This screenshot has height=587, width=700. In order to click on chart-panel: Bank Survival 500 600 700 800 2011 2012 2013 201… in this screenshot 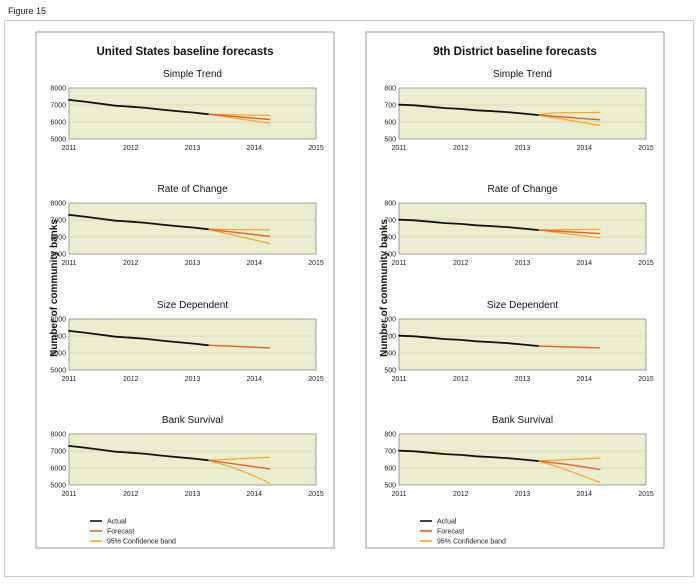, I will do `click(519, 456)`.